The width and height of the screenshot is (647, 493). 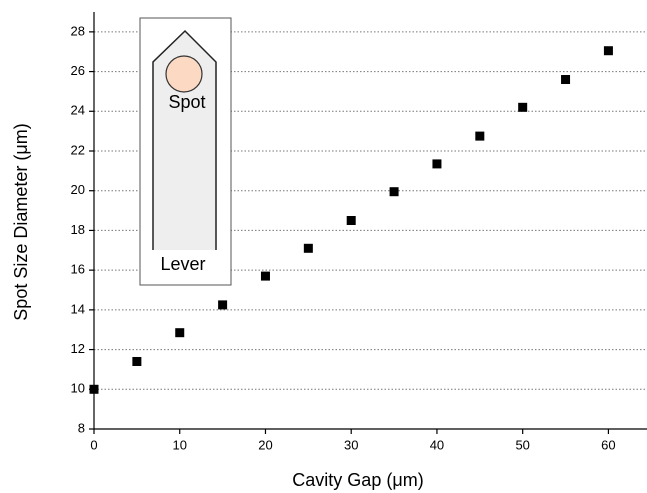 I want to click on y-tick-label: 12, so click(x=78, y=348).